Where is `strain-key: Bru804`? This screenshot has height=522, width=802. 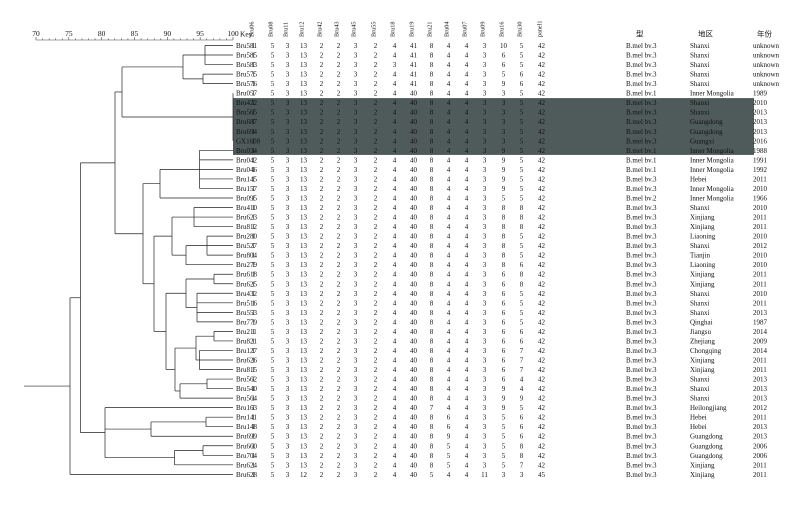 strain-key: Bru804 is located at coordinates (247, 256).